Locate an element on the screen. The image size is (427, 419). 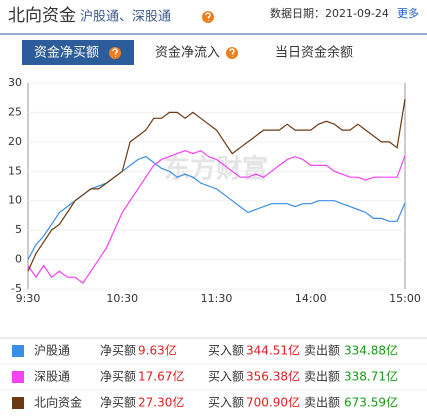
table-value: 338.71亿 is located at coordinates (371, 376).